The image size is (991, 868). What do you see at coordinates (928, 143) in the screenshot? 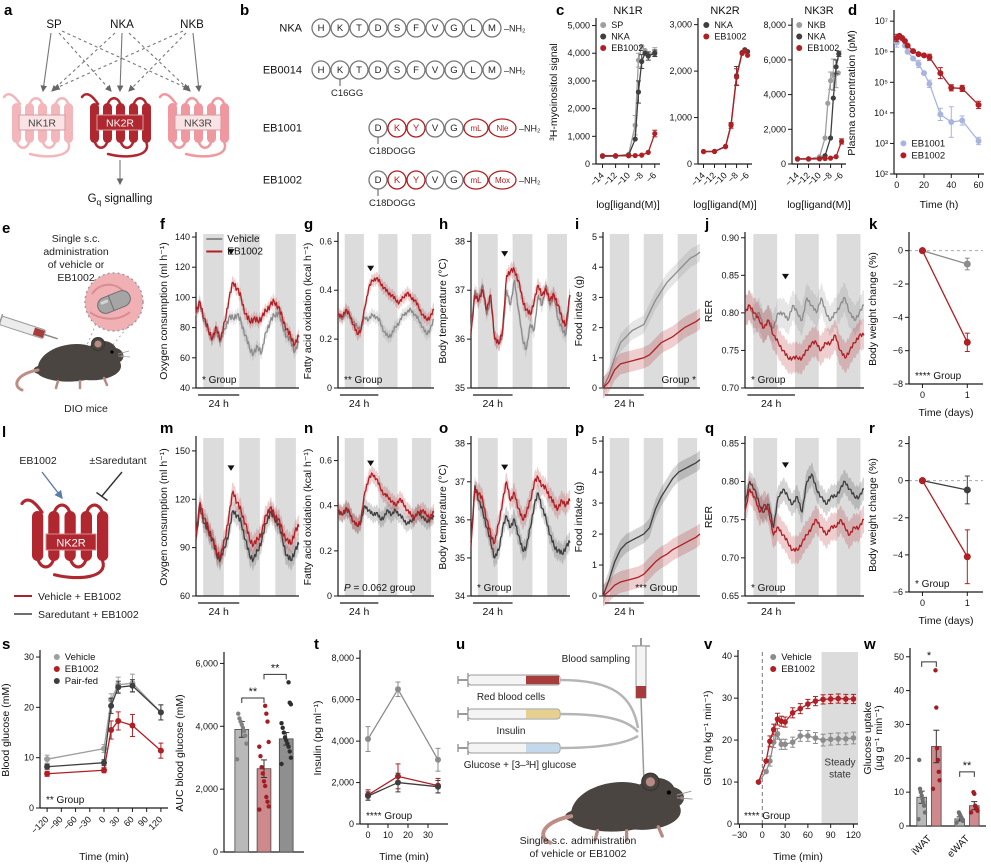
I see `svg-text: EB1001` at bounding box center [928, 143].